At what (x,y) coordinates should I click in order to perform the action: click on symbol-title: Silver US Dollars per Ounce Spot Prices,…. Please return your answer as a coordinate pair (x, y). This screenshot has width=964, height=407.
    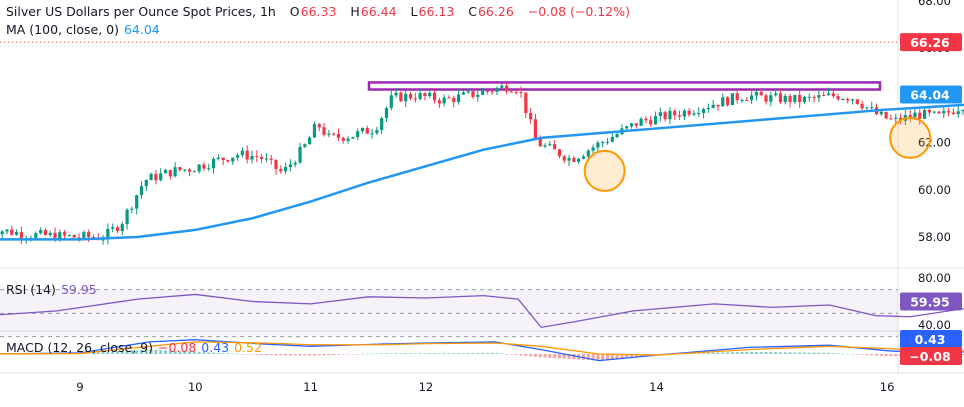
    Looking at the image, I should click on (141, 11).